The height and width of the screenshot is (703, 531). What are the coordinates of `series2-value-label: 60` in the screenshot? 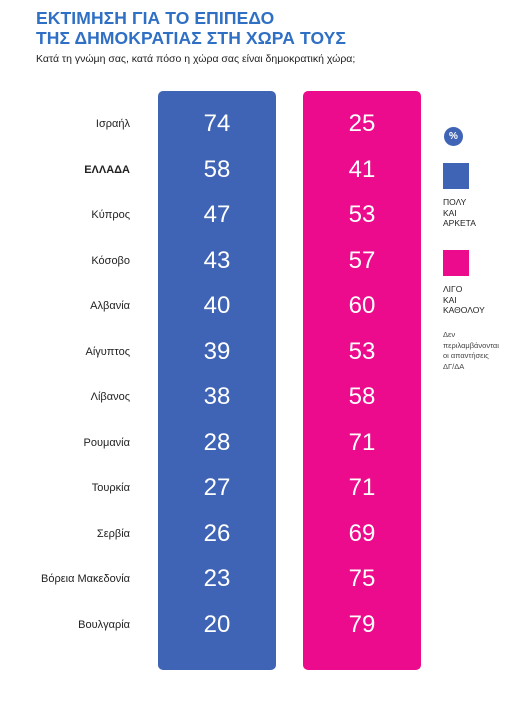 It's located at (362, 305).